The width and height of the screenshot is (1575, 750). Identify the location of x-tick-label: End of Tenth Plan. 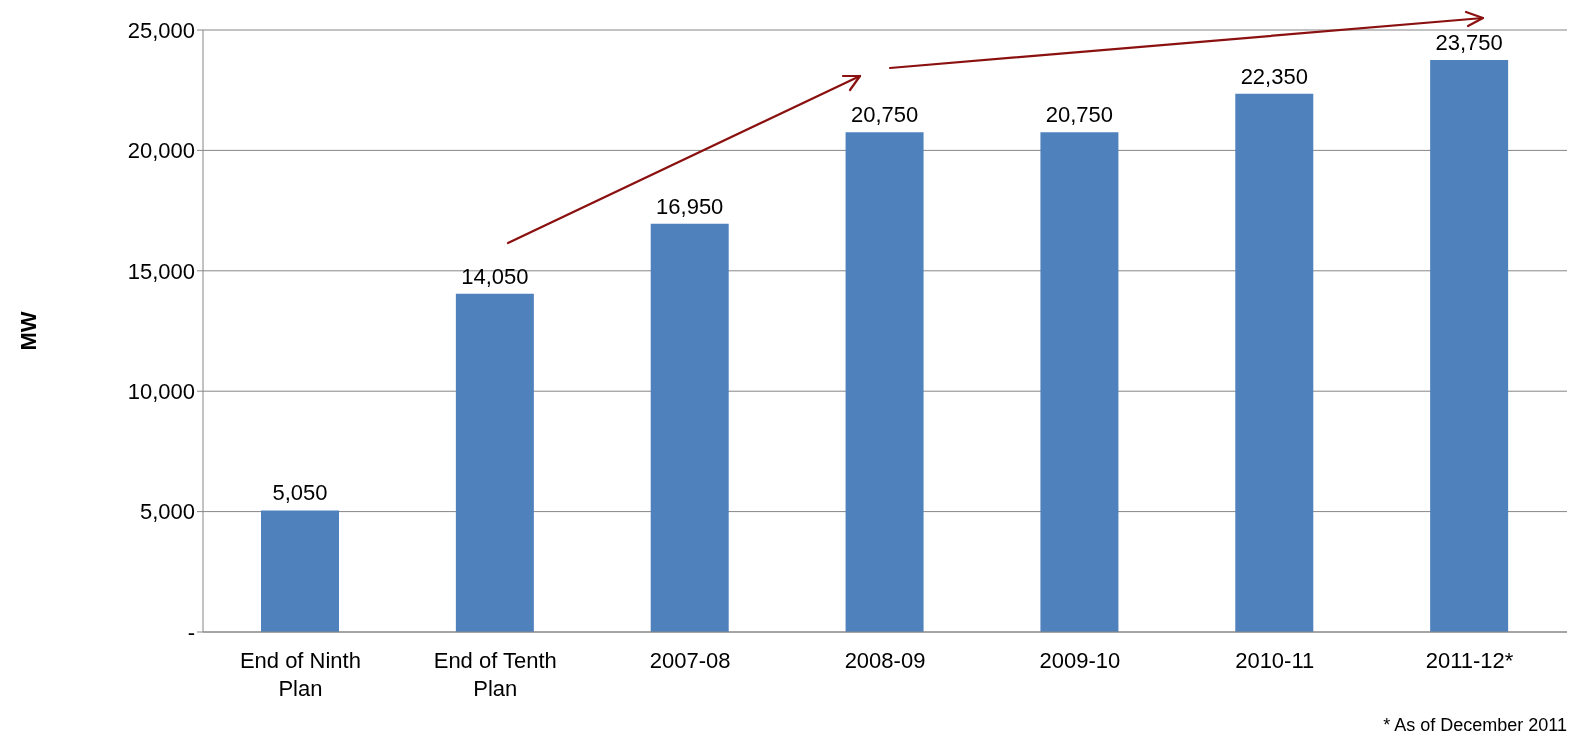
(495, 674).